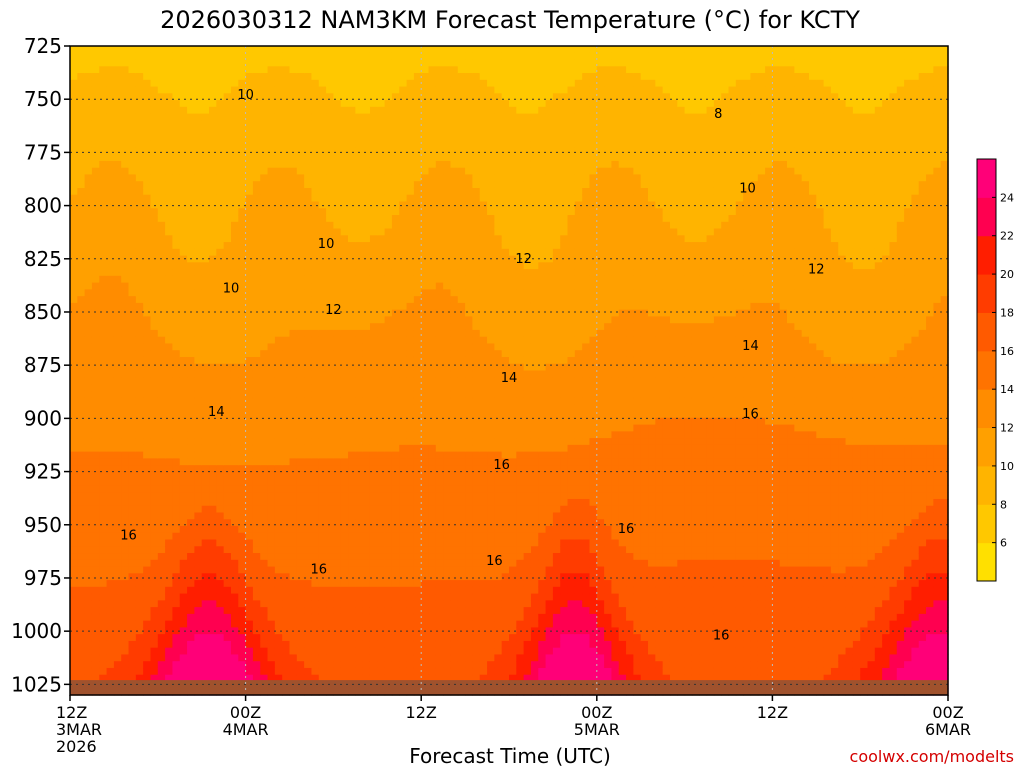  Describe the element at coordinates (932, 756) in the screenshot. I see `credit-text: coolwx.com/modelts` at that location.